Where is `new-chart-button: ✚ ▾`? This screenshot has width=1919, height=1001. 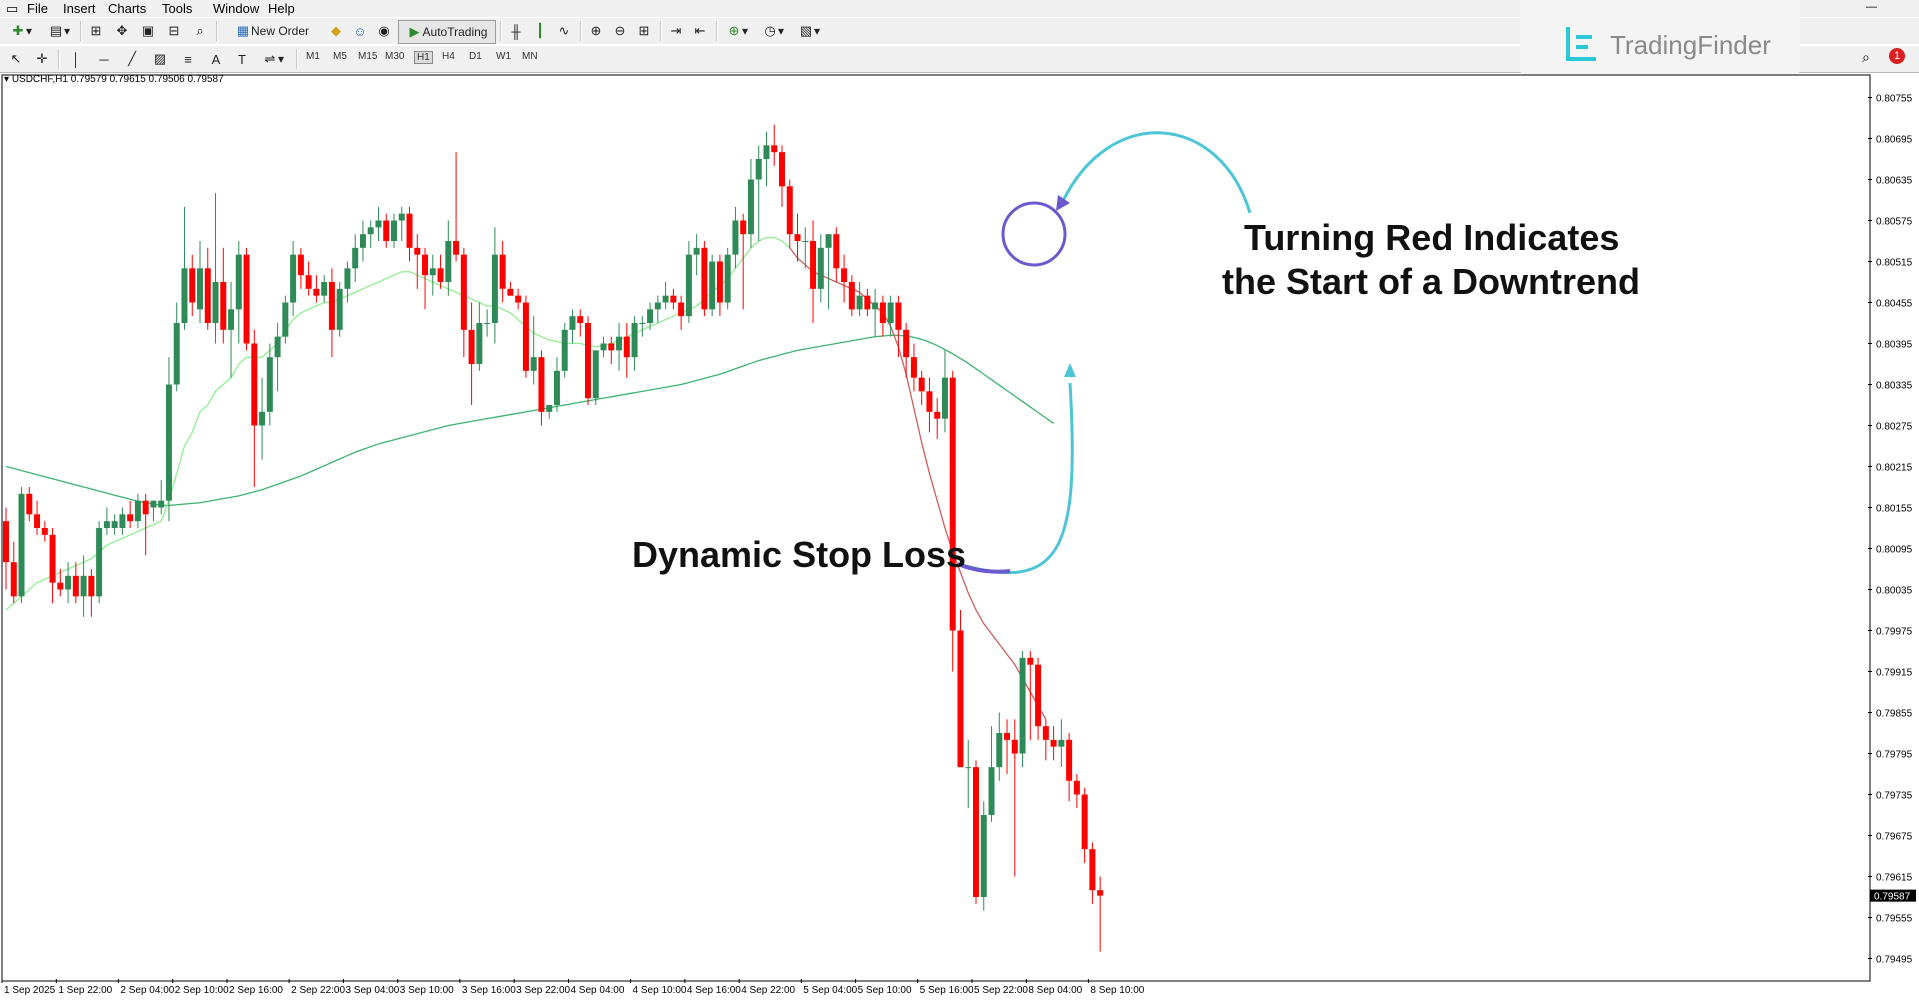 new-chart-button: ✚ ▾ is located at coordinates (21, 31).